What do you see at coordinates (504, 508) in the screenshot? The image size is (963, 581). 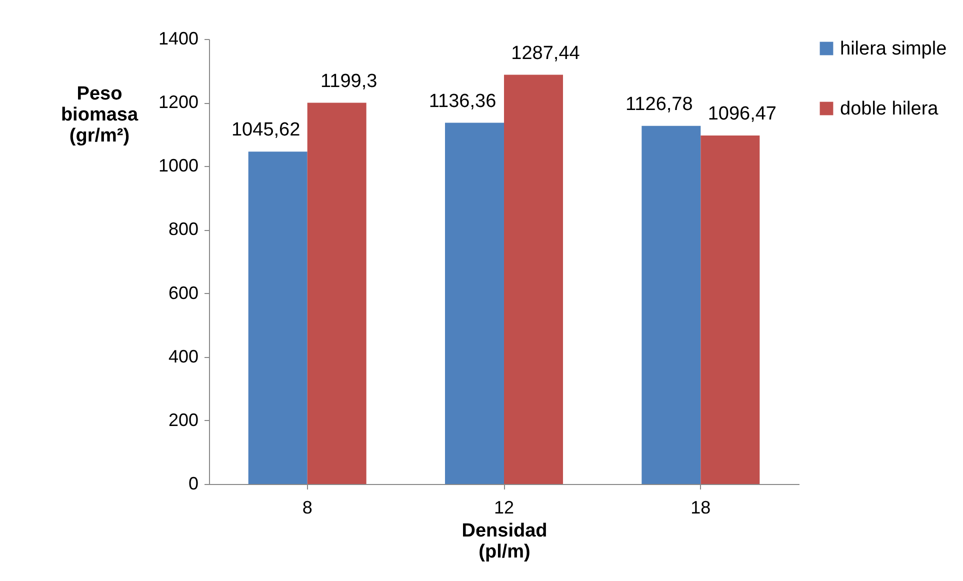 I see `x-tick-label: 12` at bounding box center [504, 508].